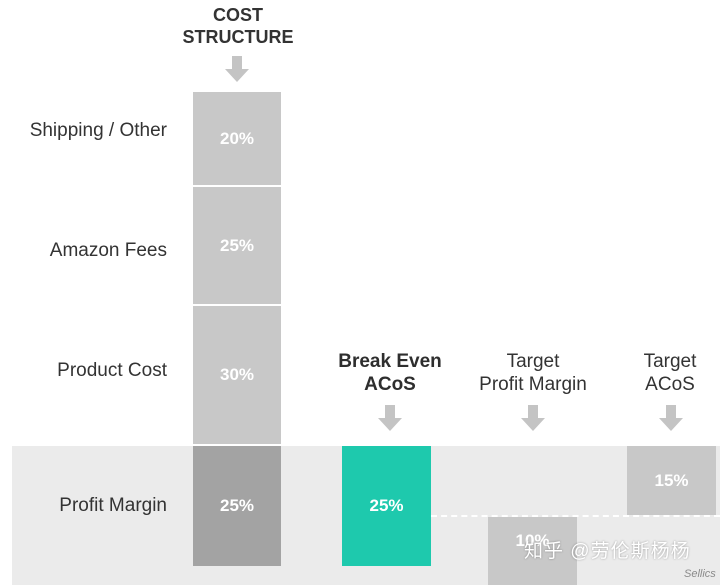 Image resolution: width=720 pixels, height=585 pixels. I want to click on target-profit-line-1: Target, so click(533, 361).